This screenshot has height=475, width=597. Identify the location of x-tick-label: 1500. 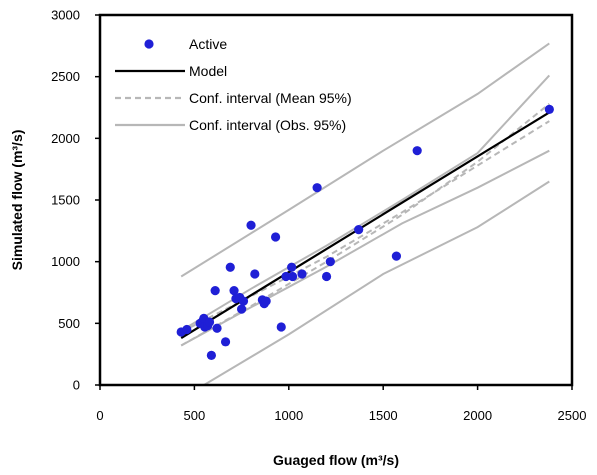
(383, 415).